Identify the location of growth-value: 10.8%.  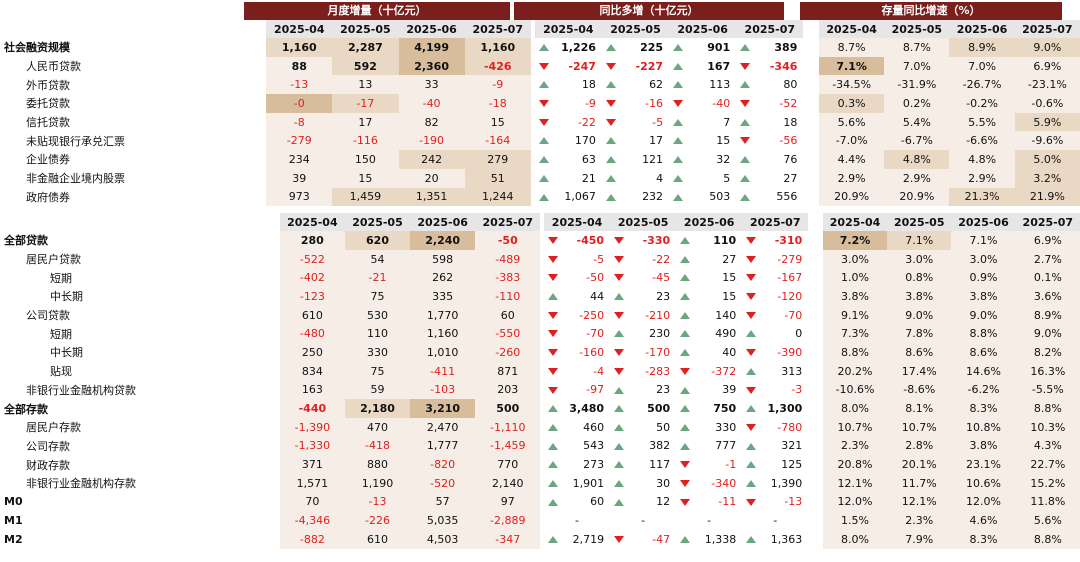
(983, 427).